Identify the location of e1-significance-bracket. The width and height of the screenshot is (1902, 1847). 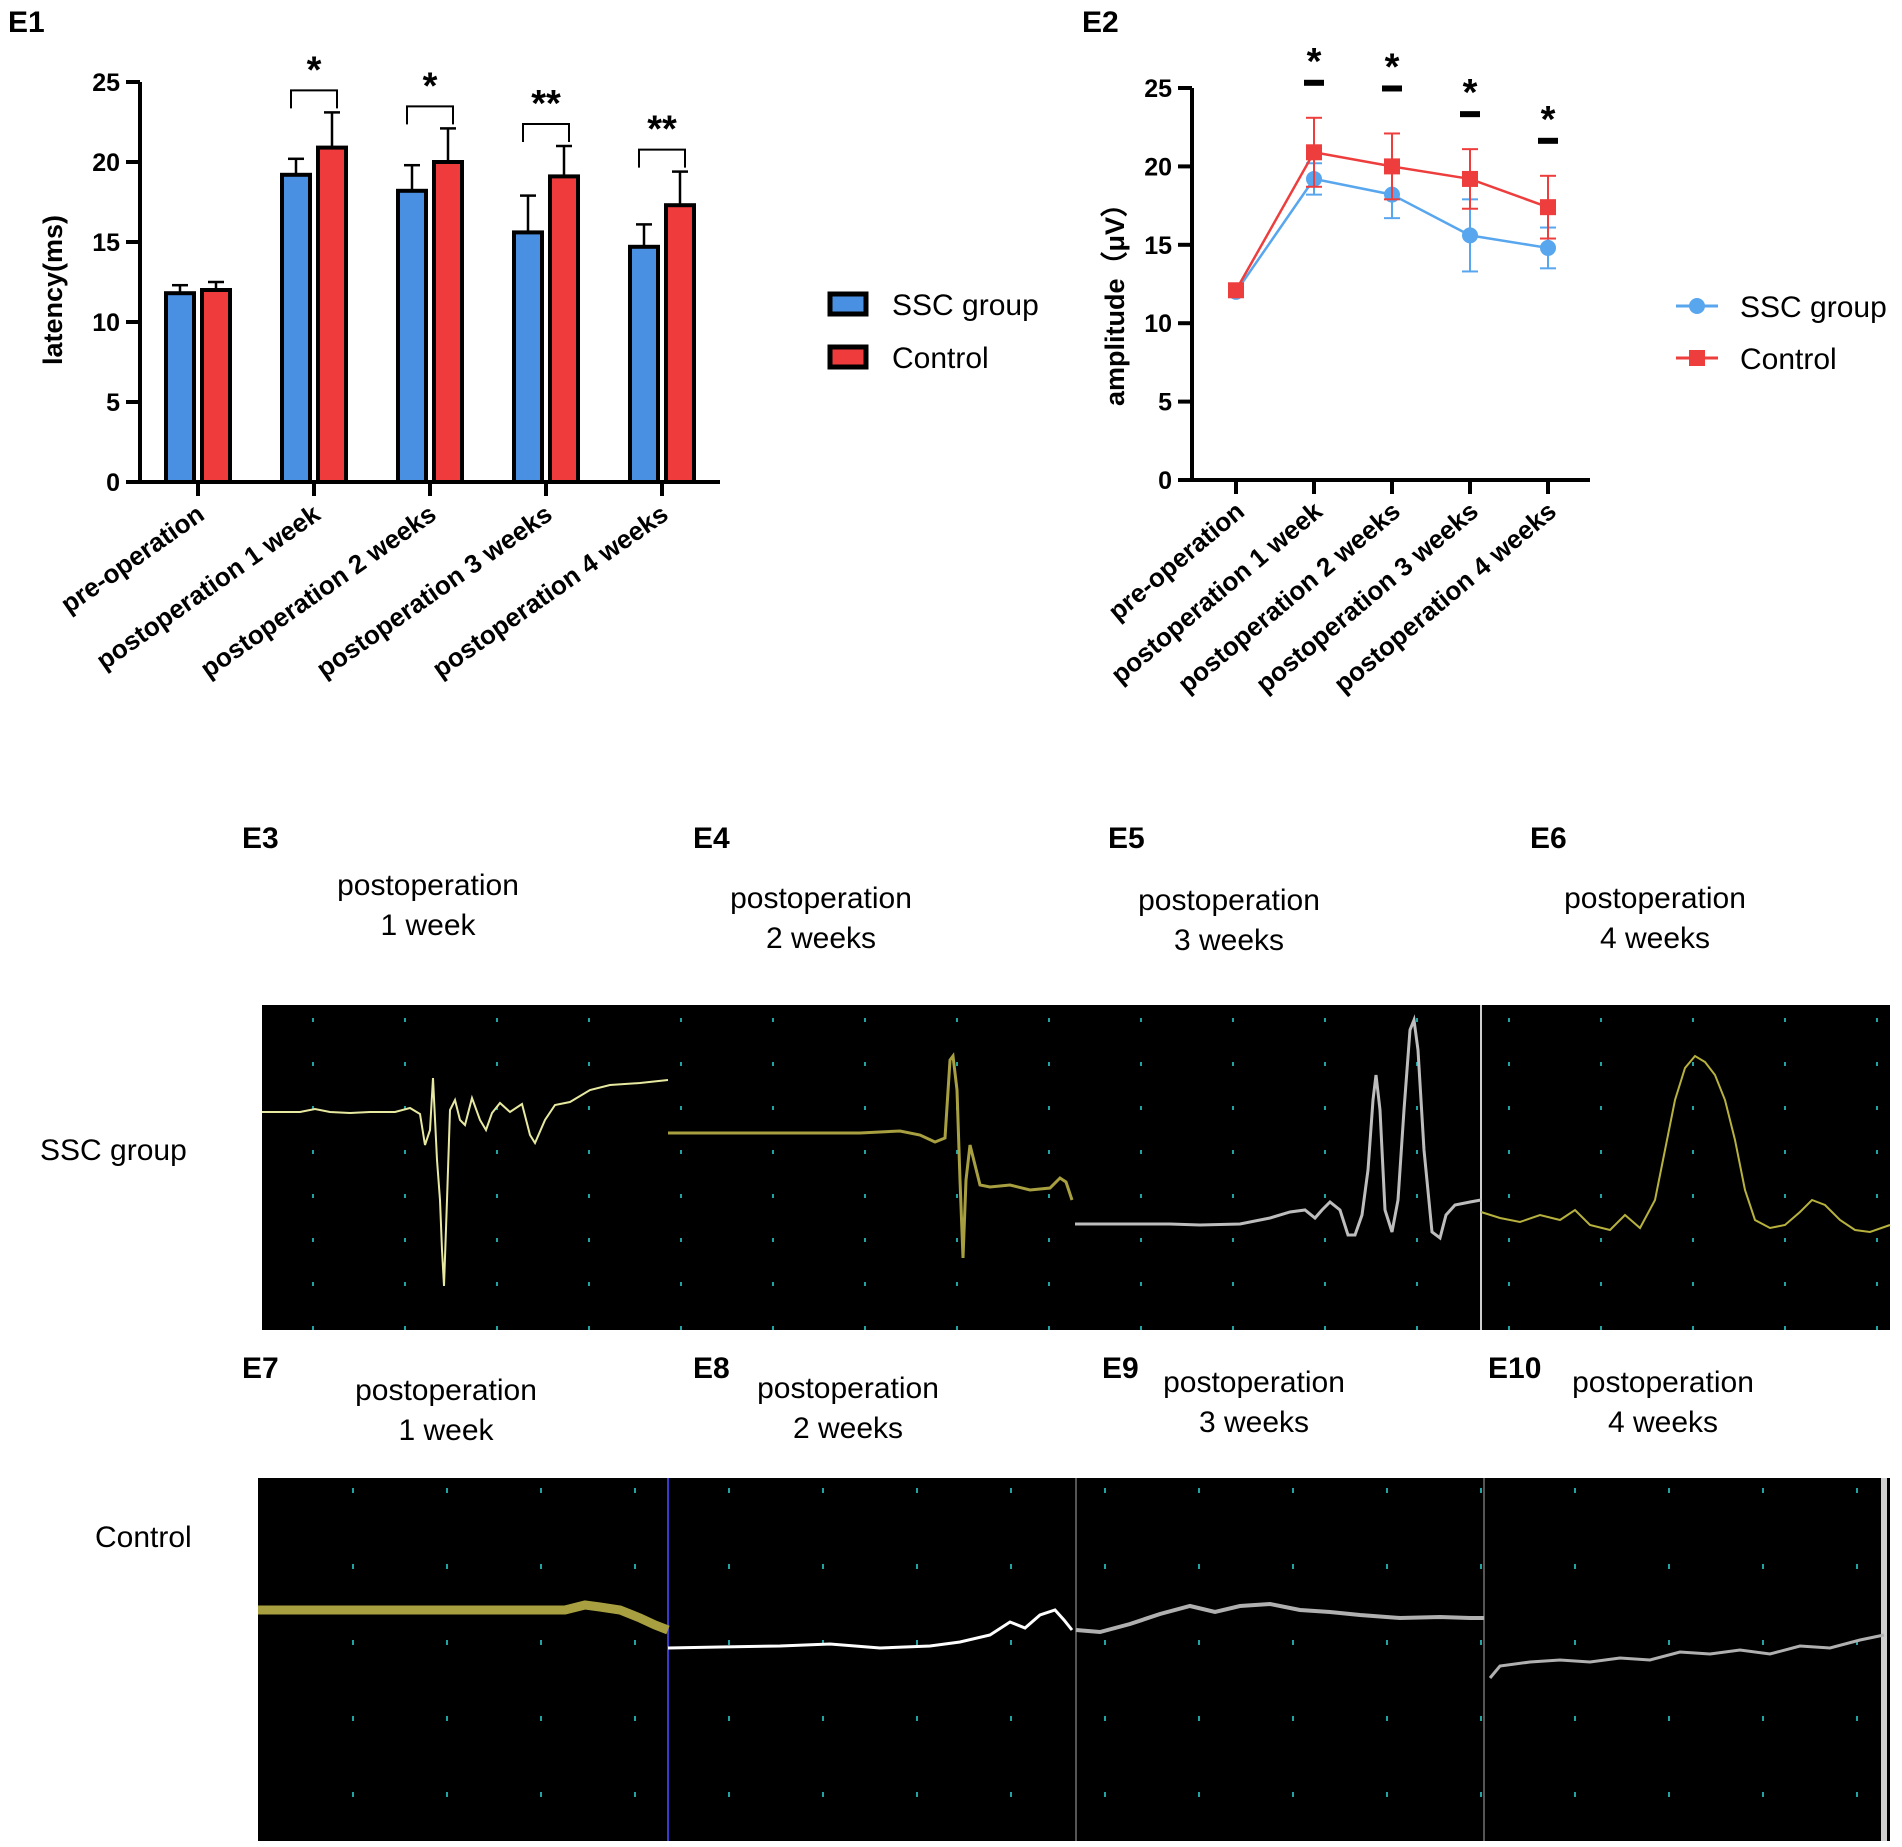
(662, 158).